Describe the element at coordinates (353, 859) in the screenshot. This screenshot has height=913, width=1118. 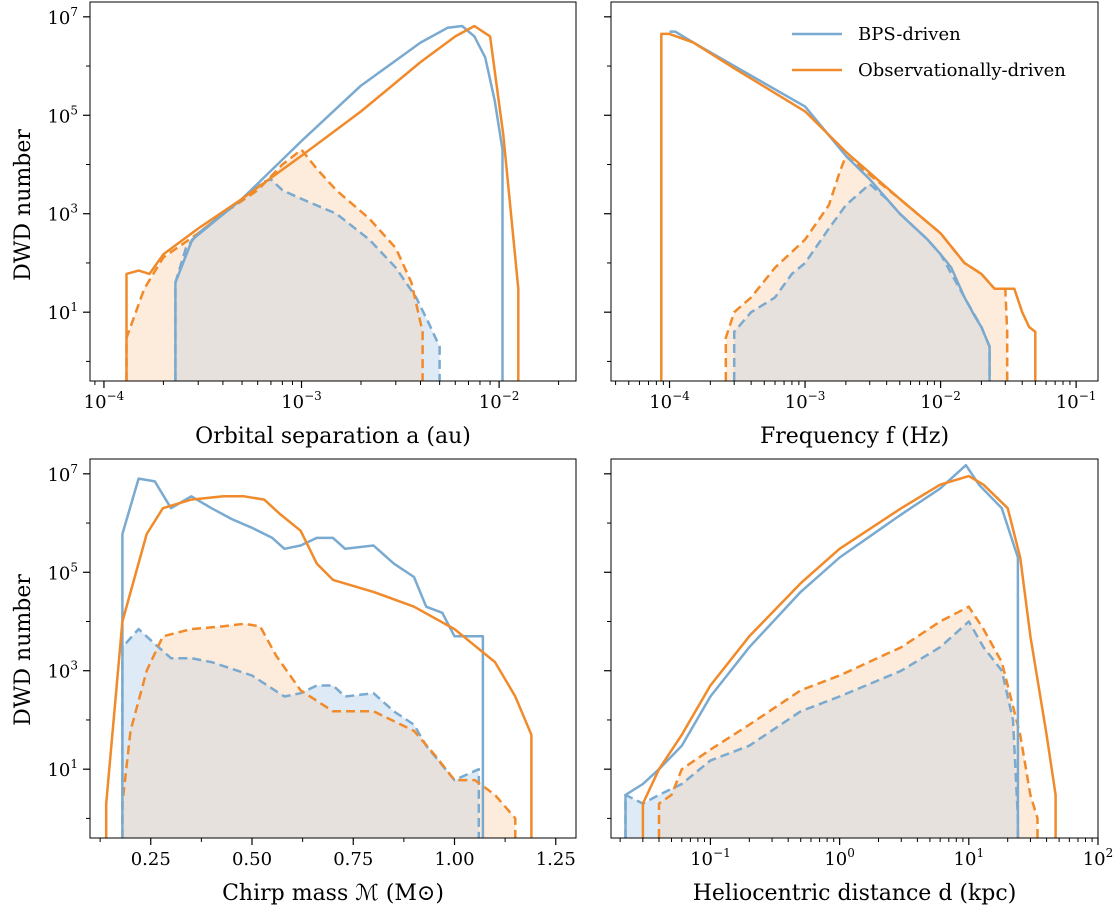
I see `xtick-label: 0.75` at that location.